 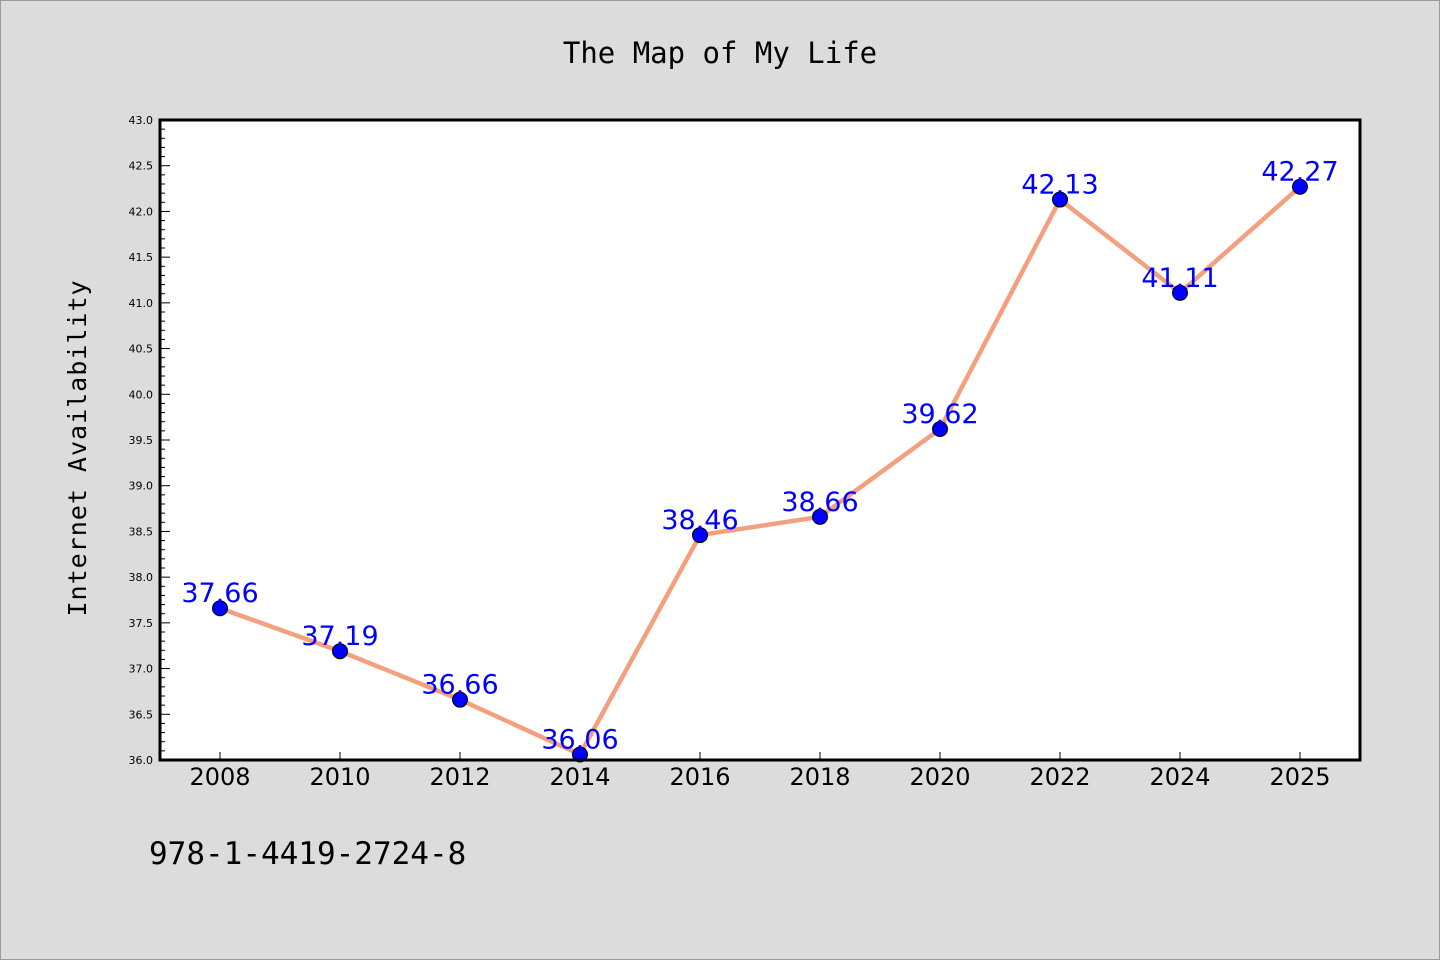 What do you see at coordinates (939, 777) in the screenshot?
I see `x-tick-label: 2020` at bounding box center [939, 777].